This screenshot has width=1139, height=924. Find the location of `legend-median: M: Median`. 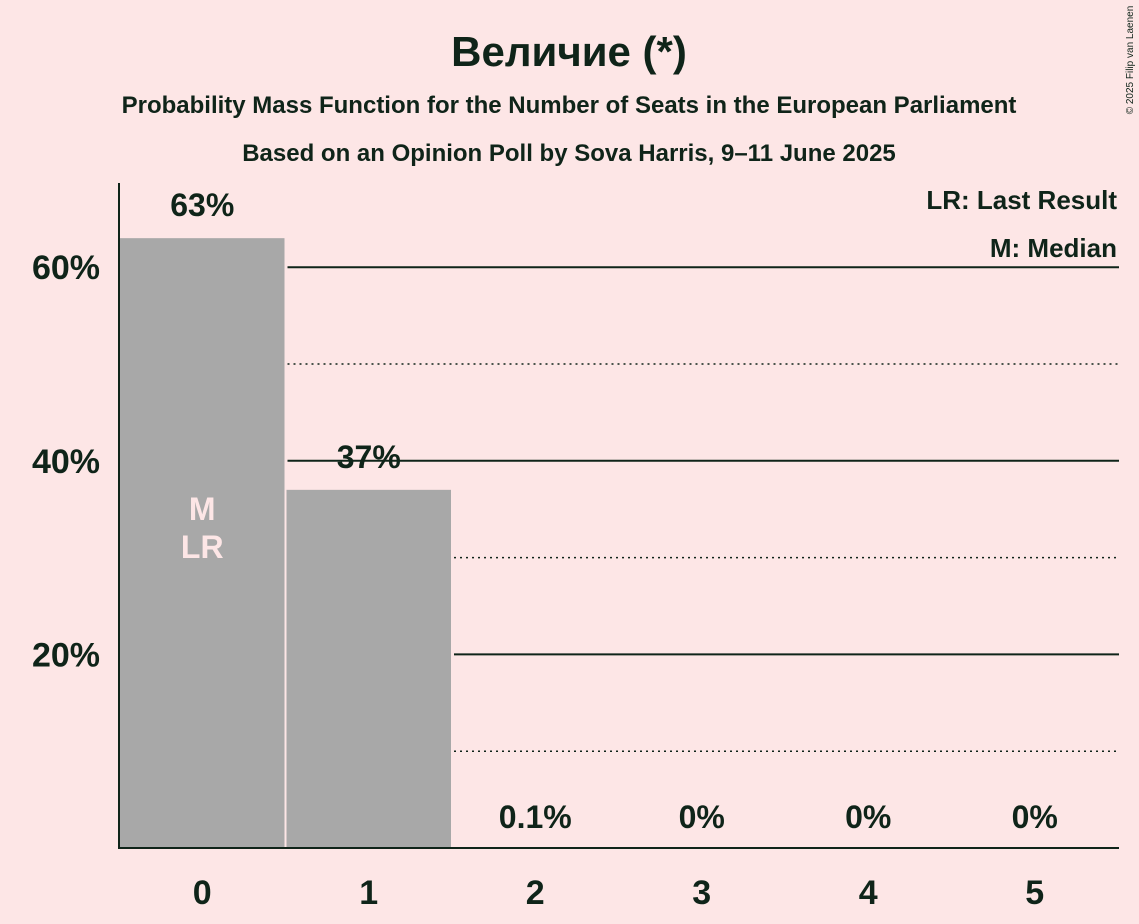

legend-median: M: Median is located at coordinates (1053, 248).